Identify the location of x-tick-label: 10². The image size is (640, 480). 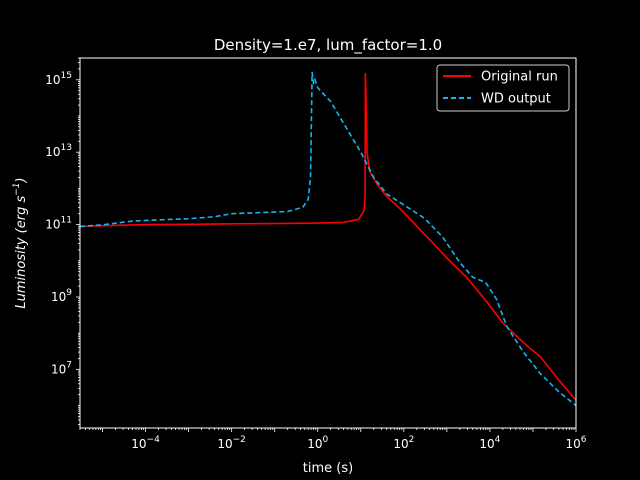
(403, 443).